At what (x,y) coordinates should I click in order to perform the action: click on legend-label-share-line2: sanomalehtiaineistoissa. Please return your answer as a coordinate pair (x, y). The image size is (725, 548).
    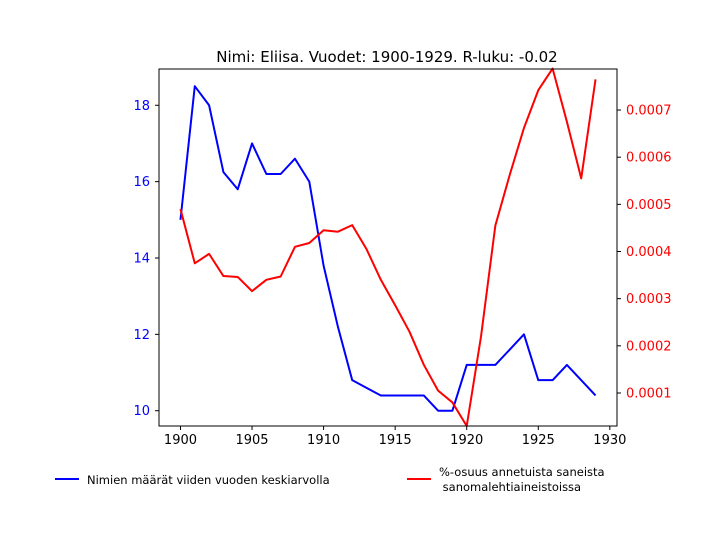
    Looking at the image, I should click on (510, 487).